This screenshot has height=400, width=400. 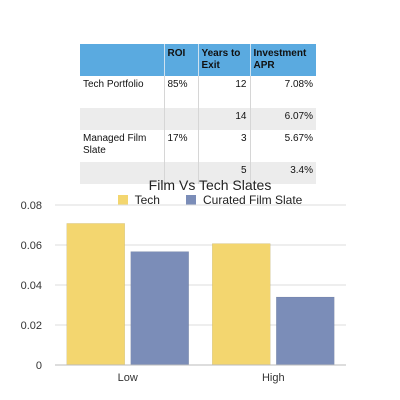 What do you see at coordinates (298, 138) in the screenshot?
I see `table-cell: 5.67%` at bounding box center [298, 138].